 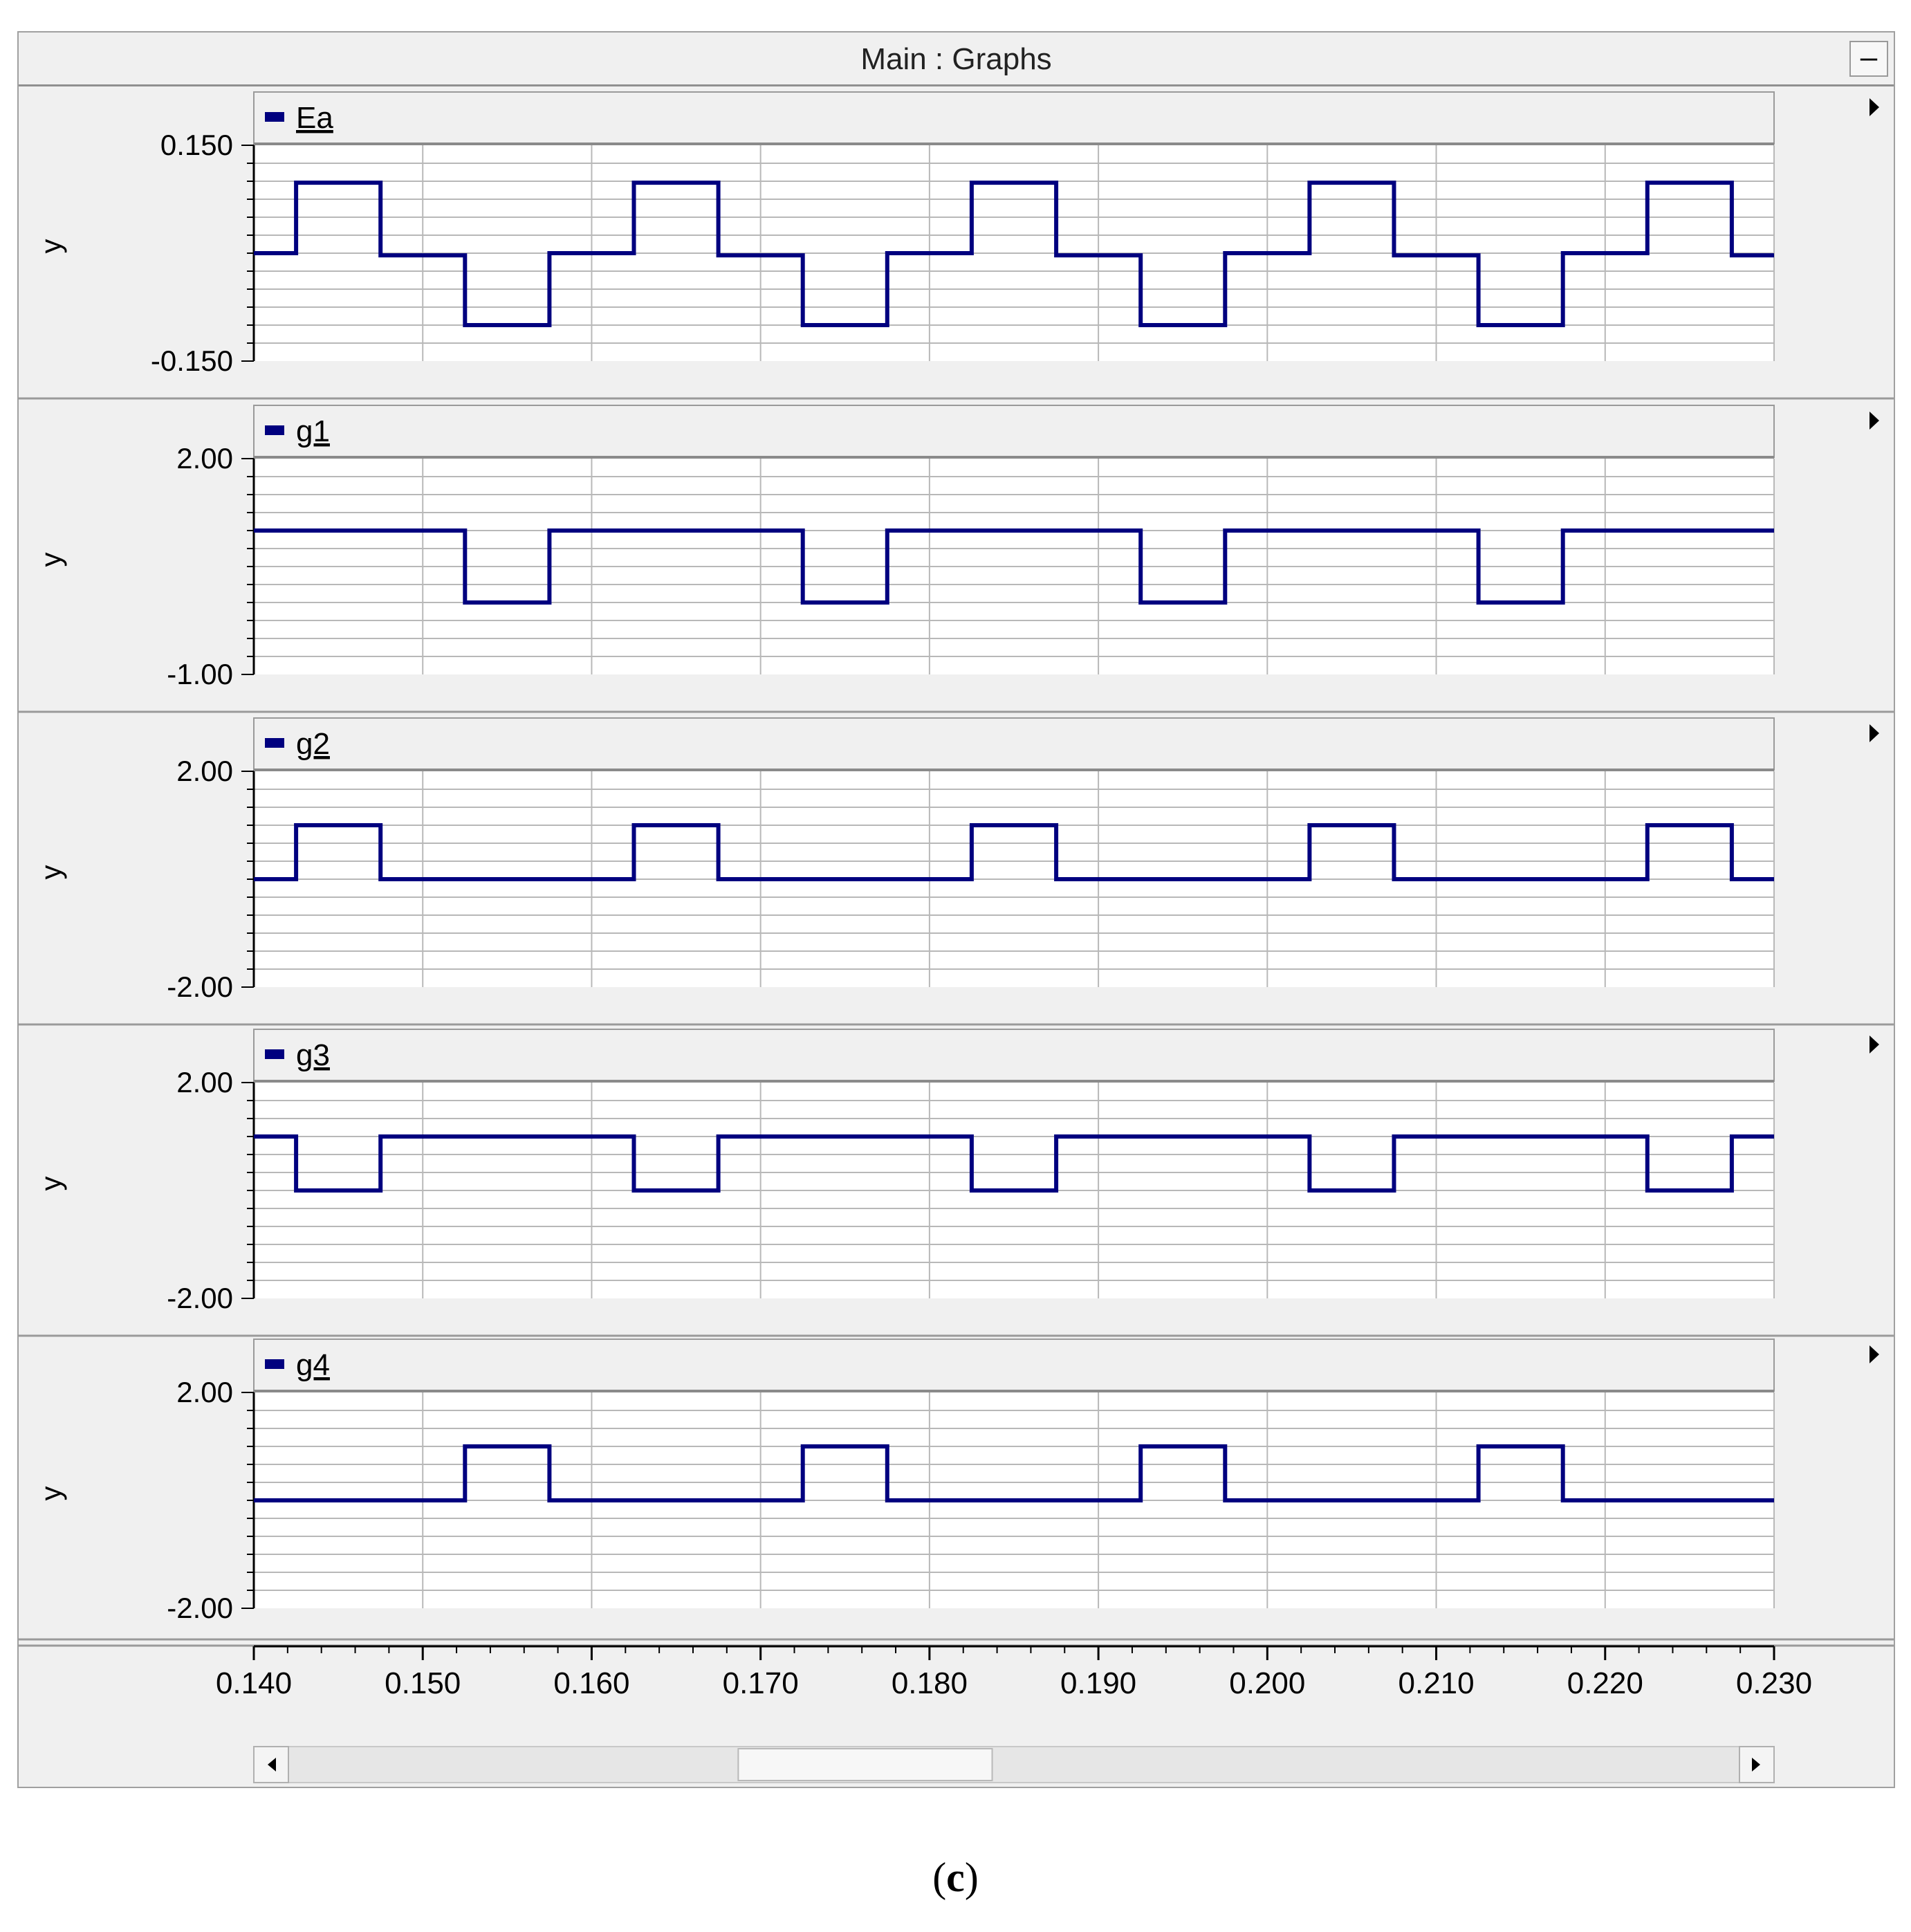 What do you see at coordinates (1014, 566) in the screenshot?
I see `series-line-g1` at bounding box center [1014, 566].